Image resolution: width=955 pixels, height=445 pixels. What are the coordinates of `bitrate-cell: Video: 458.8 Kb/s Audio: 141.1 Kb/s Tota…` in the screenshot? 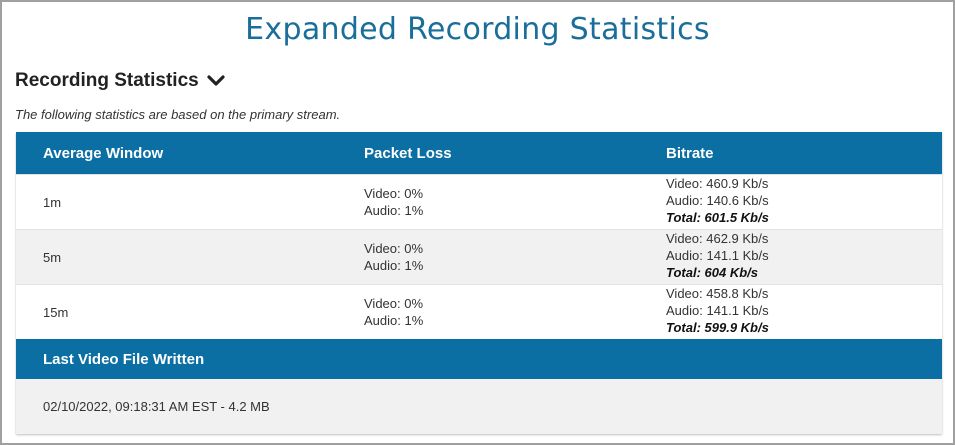 It's located at (790, 310).